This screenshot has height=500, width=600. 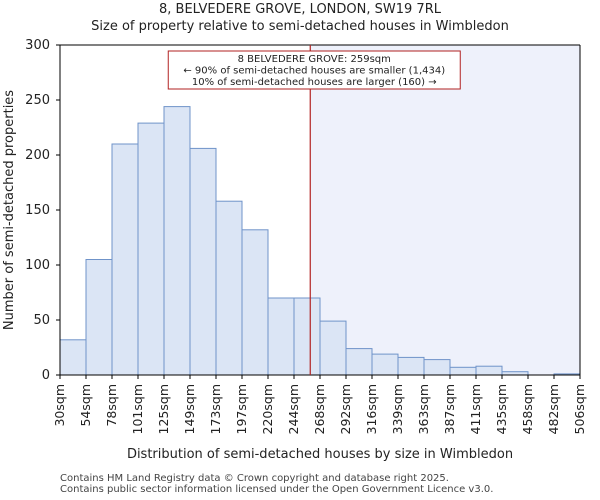 I want to click on x-tick-label: 54sqm, so click(x=85, y=405).